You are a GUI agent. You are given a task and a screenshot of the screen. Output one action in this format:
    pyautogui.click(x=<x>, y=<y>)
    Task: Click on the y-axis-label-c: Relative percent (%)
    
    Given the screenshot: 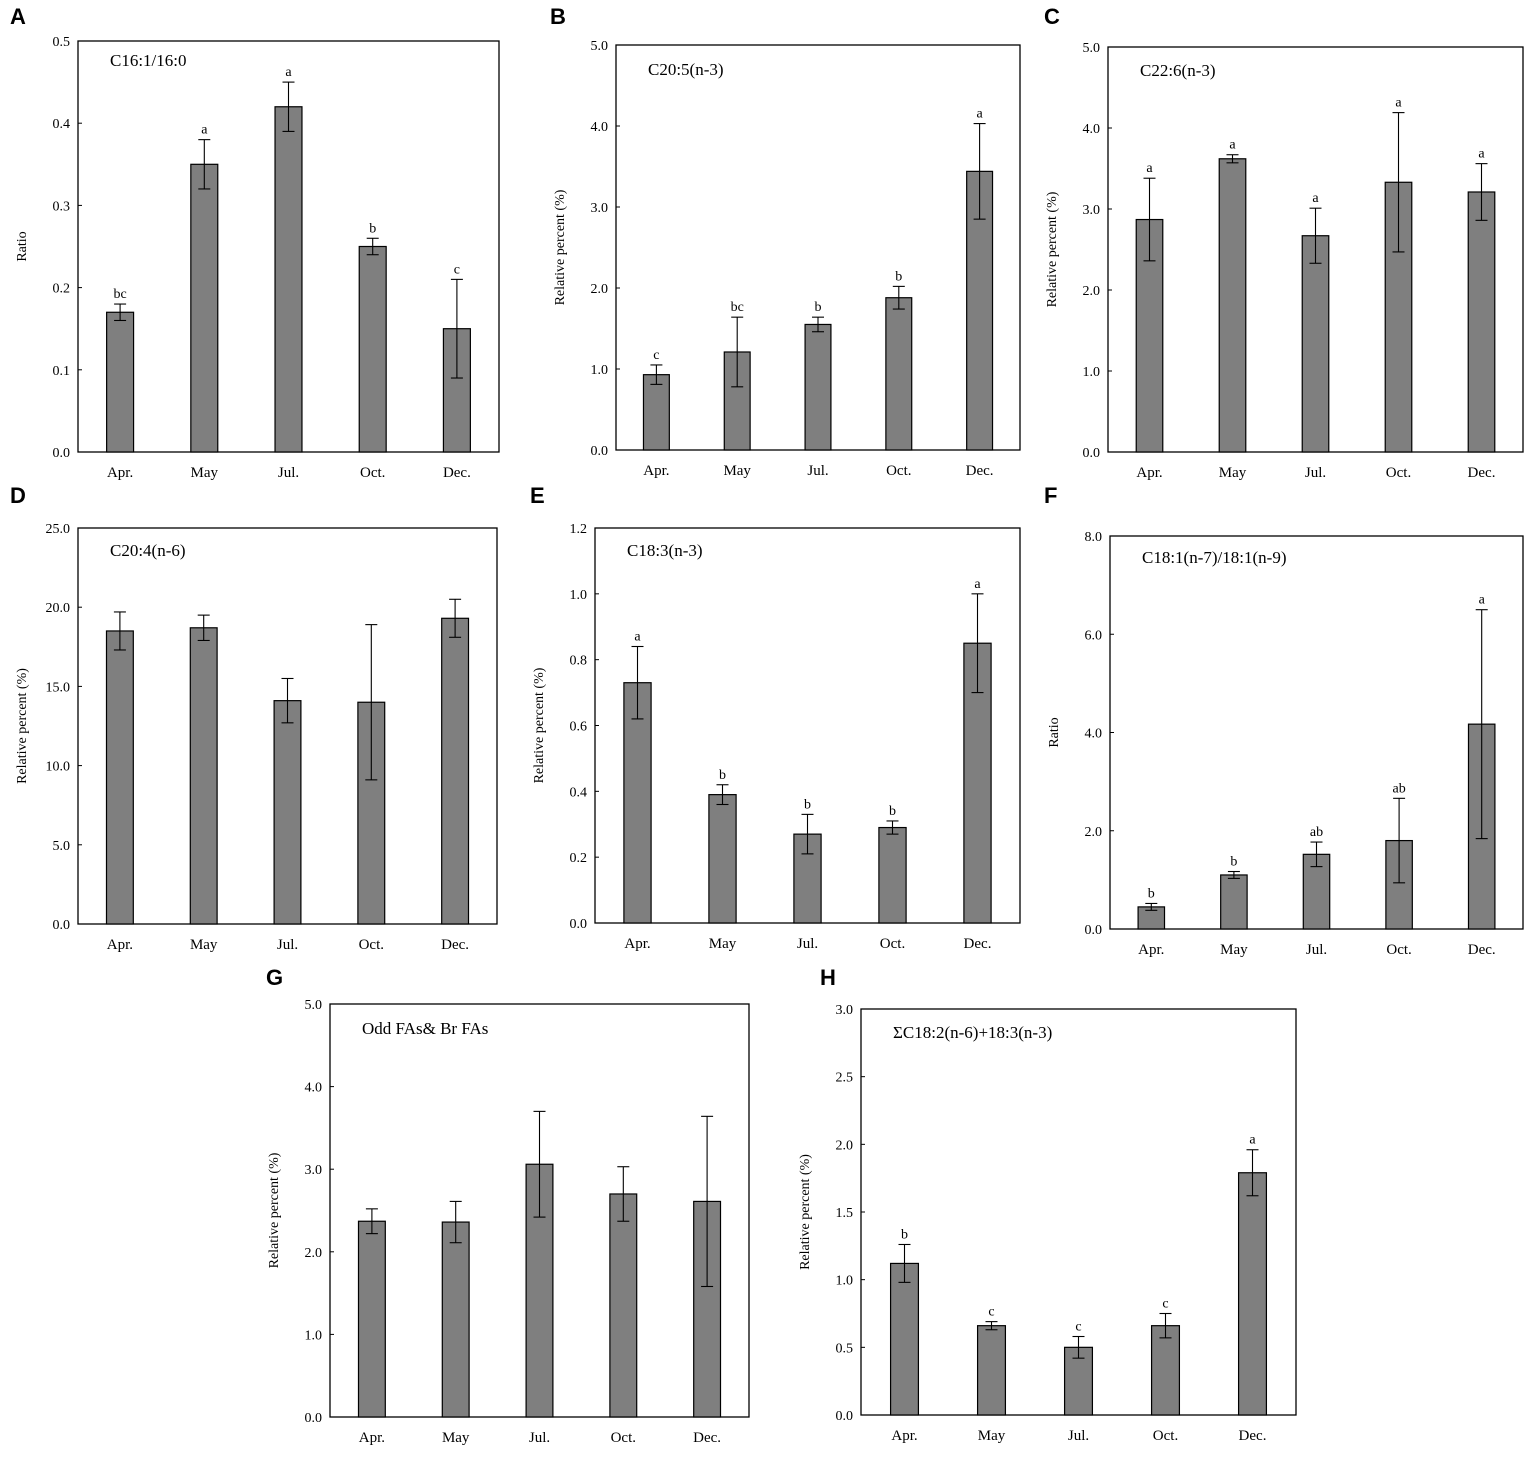 What is the action you would take?
    pyautogui.click(x=1052, y=249)
    